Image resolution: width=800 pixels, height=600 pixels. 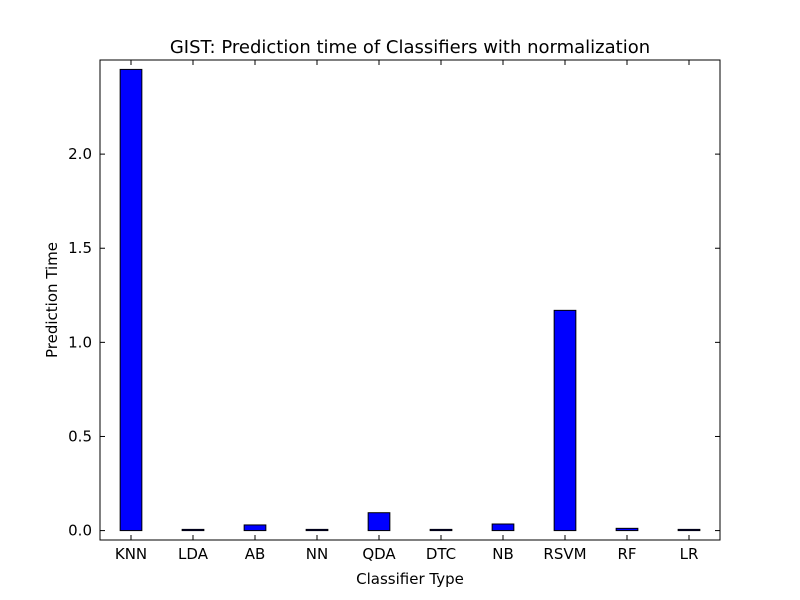 What do you see at coordinates (410, 579) in the screenshot?
I see `x-axis-label: Classifier Type` at bounding box center [410, 579].